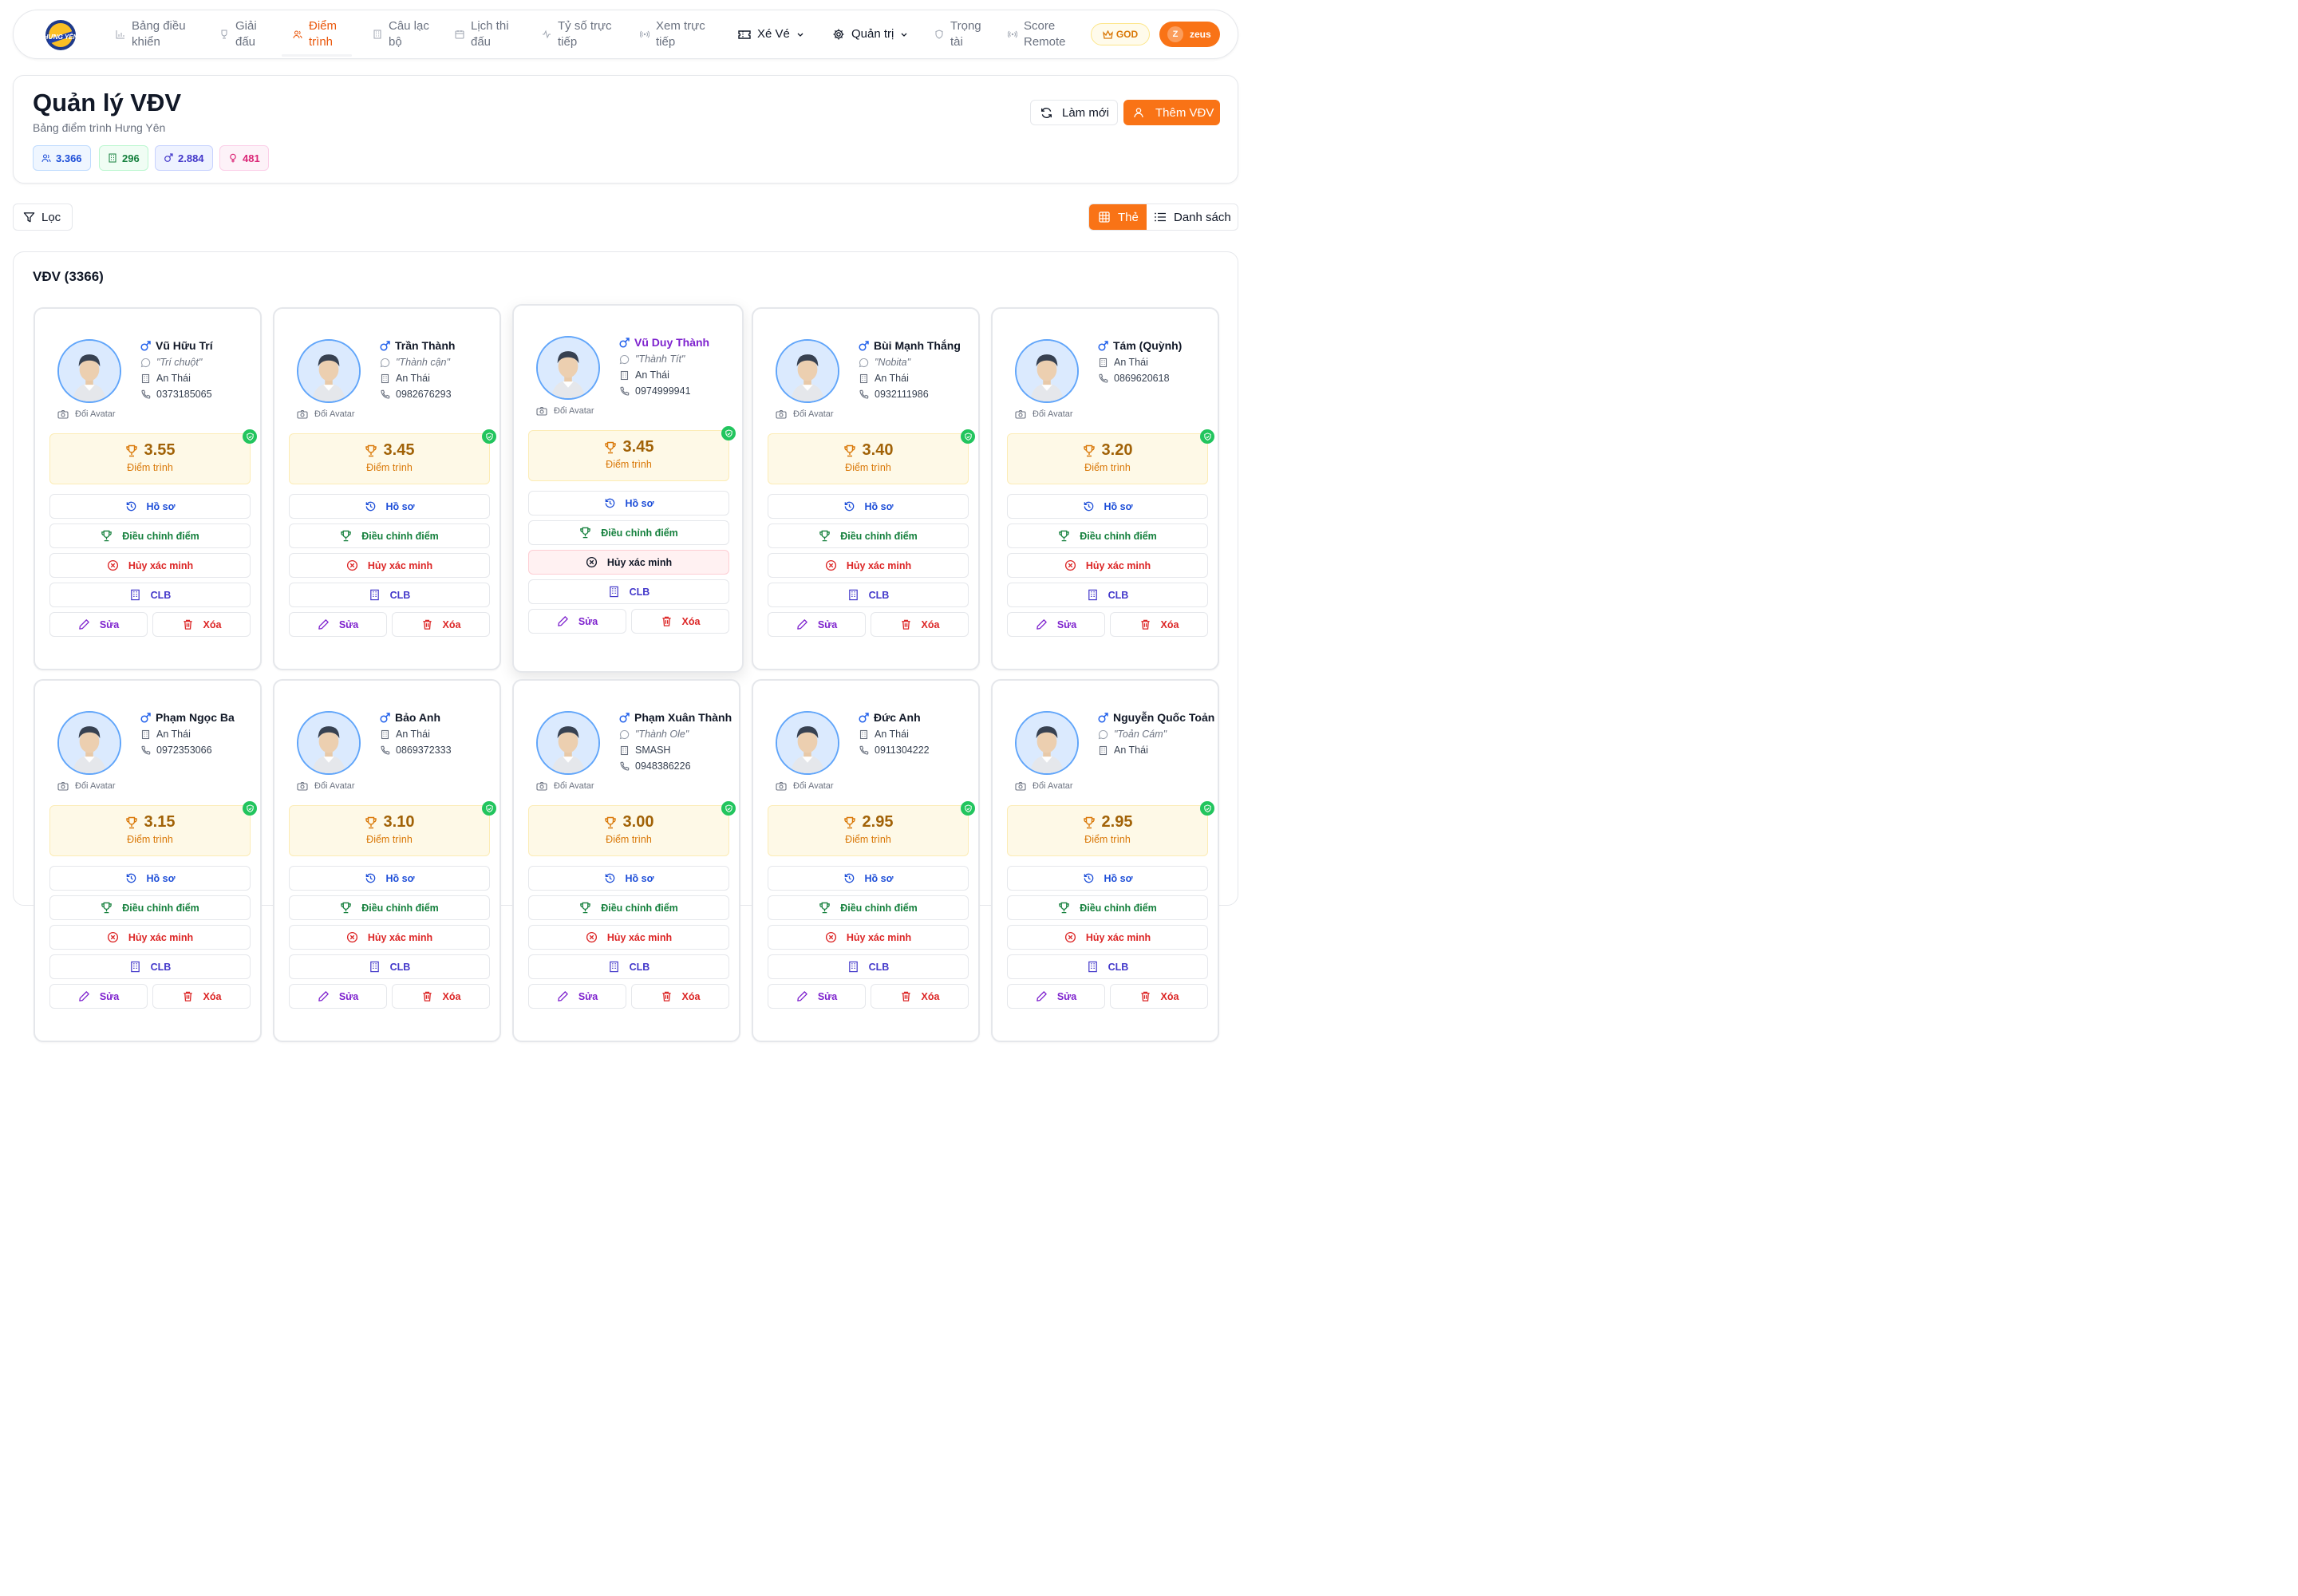 The height and width of the screenshot is (1596, 2298). What do you see at coordinates (678, 343) in the screenshot?
I see `player-name: Vũ Duy Thành` at bounding box center [678, 343].